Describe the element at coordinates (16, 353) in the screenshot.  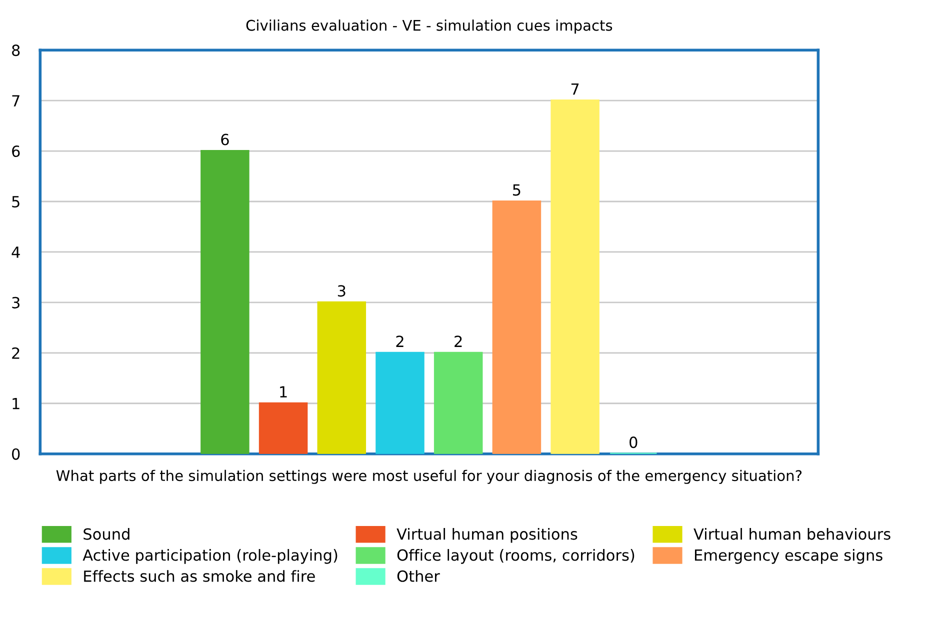
I see `y-tick-label: 2` at that location.